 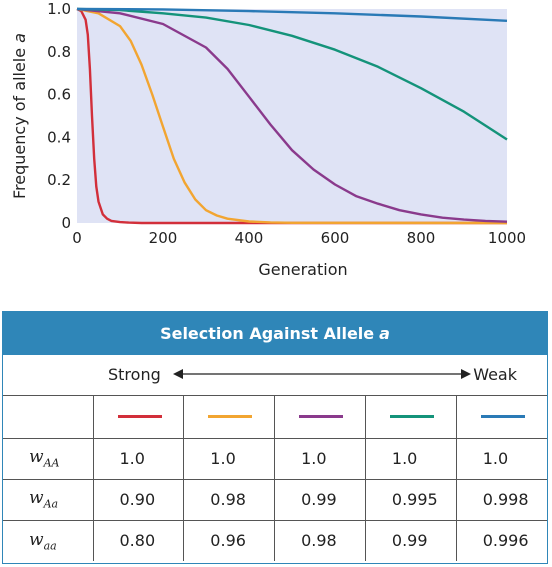 I want to click on fitness-label: wAa, so click(x=48, y=500).